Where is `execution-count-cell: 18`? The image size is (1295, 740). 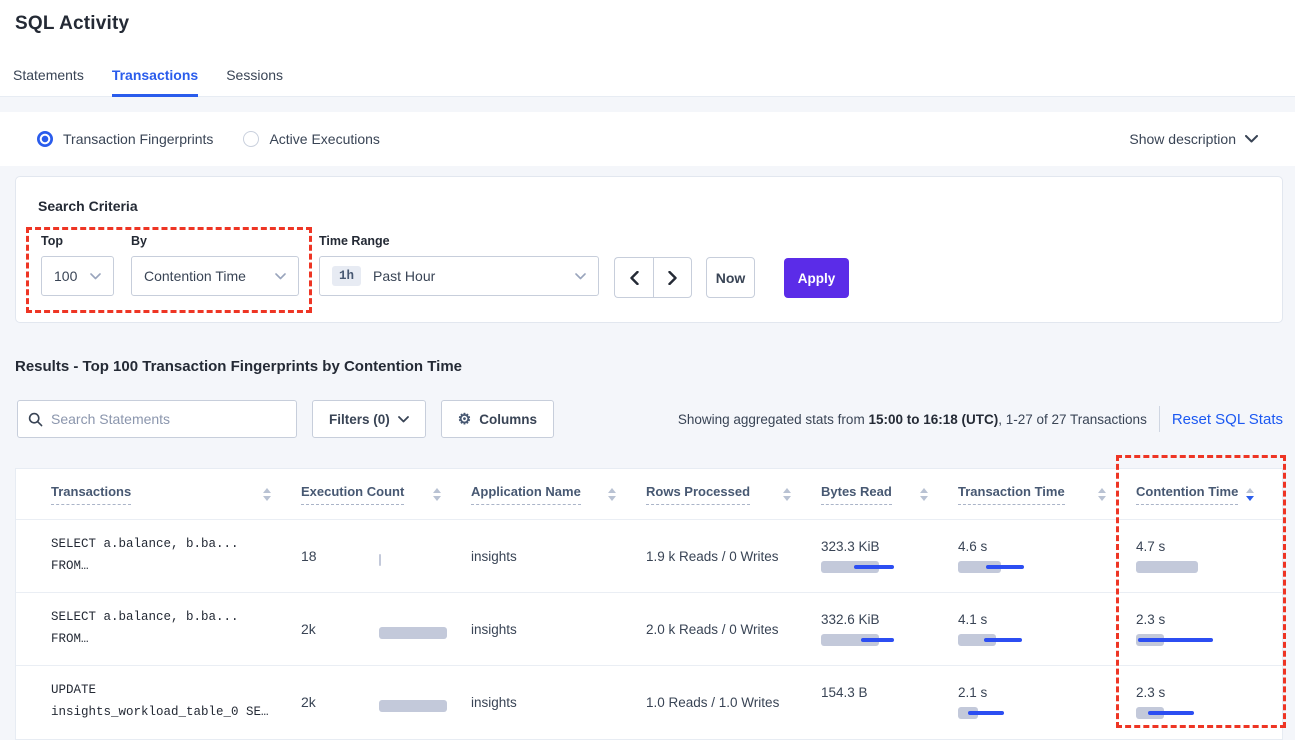
execution-count-cell: 18 is located at coordinates (386, 556).